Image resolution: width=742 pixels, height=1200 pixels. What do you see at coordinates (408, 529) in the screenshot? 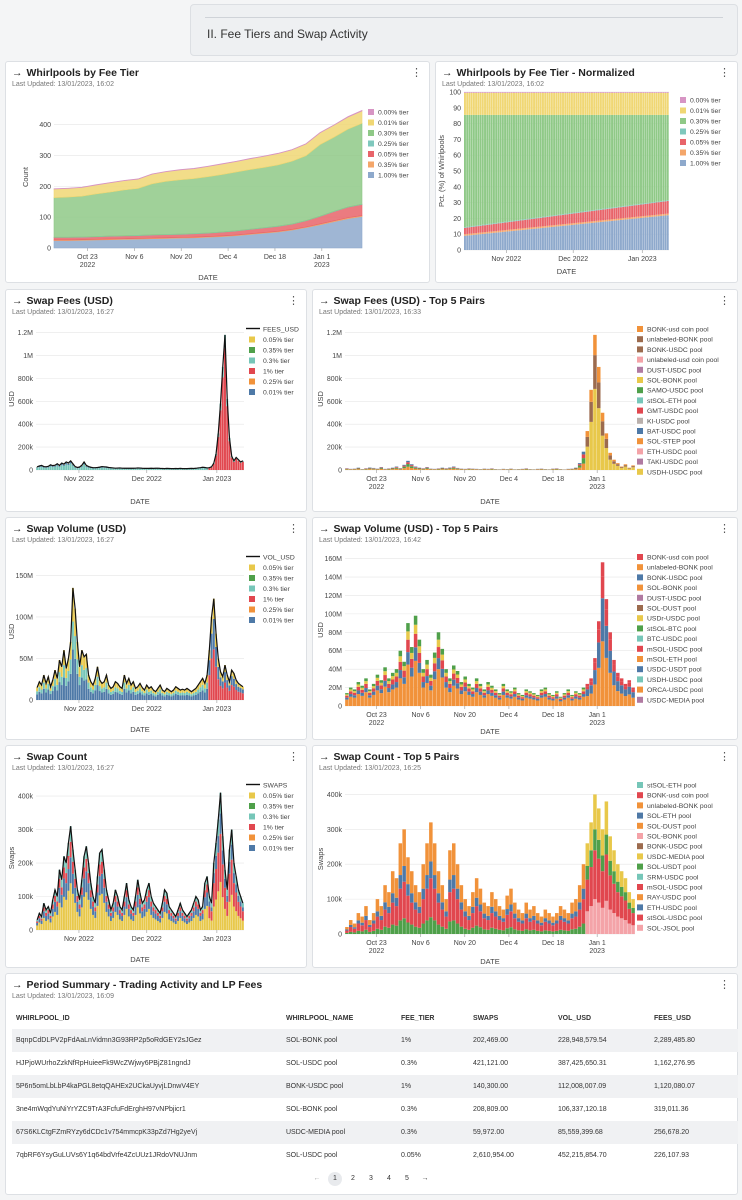
I see `card-title: → Swap Volume (USD) - Top 5 Pairs` at bounding box center [408, 529].